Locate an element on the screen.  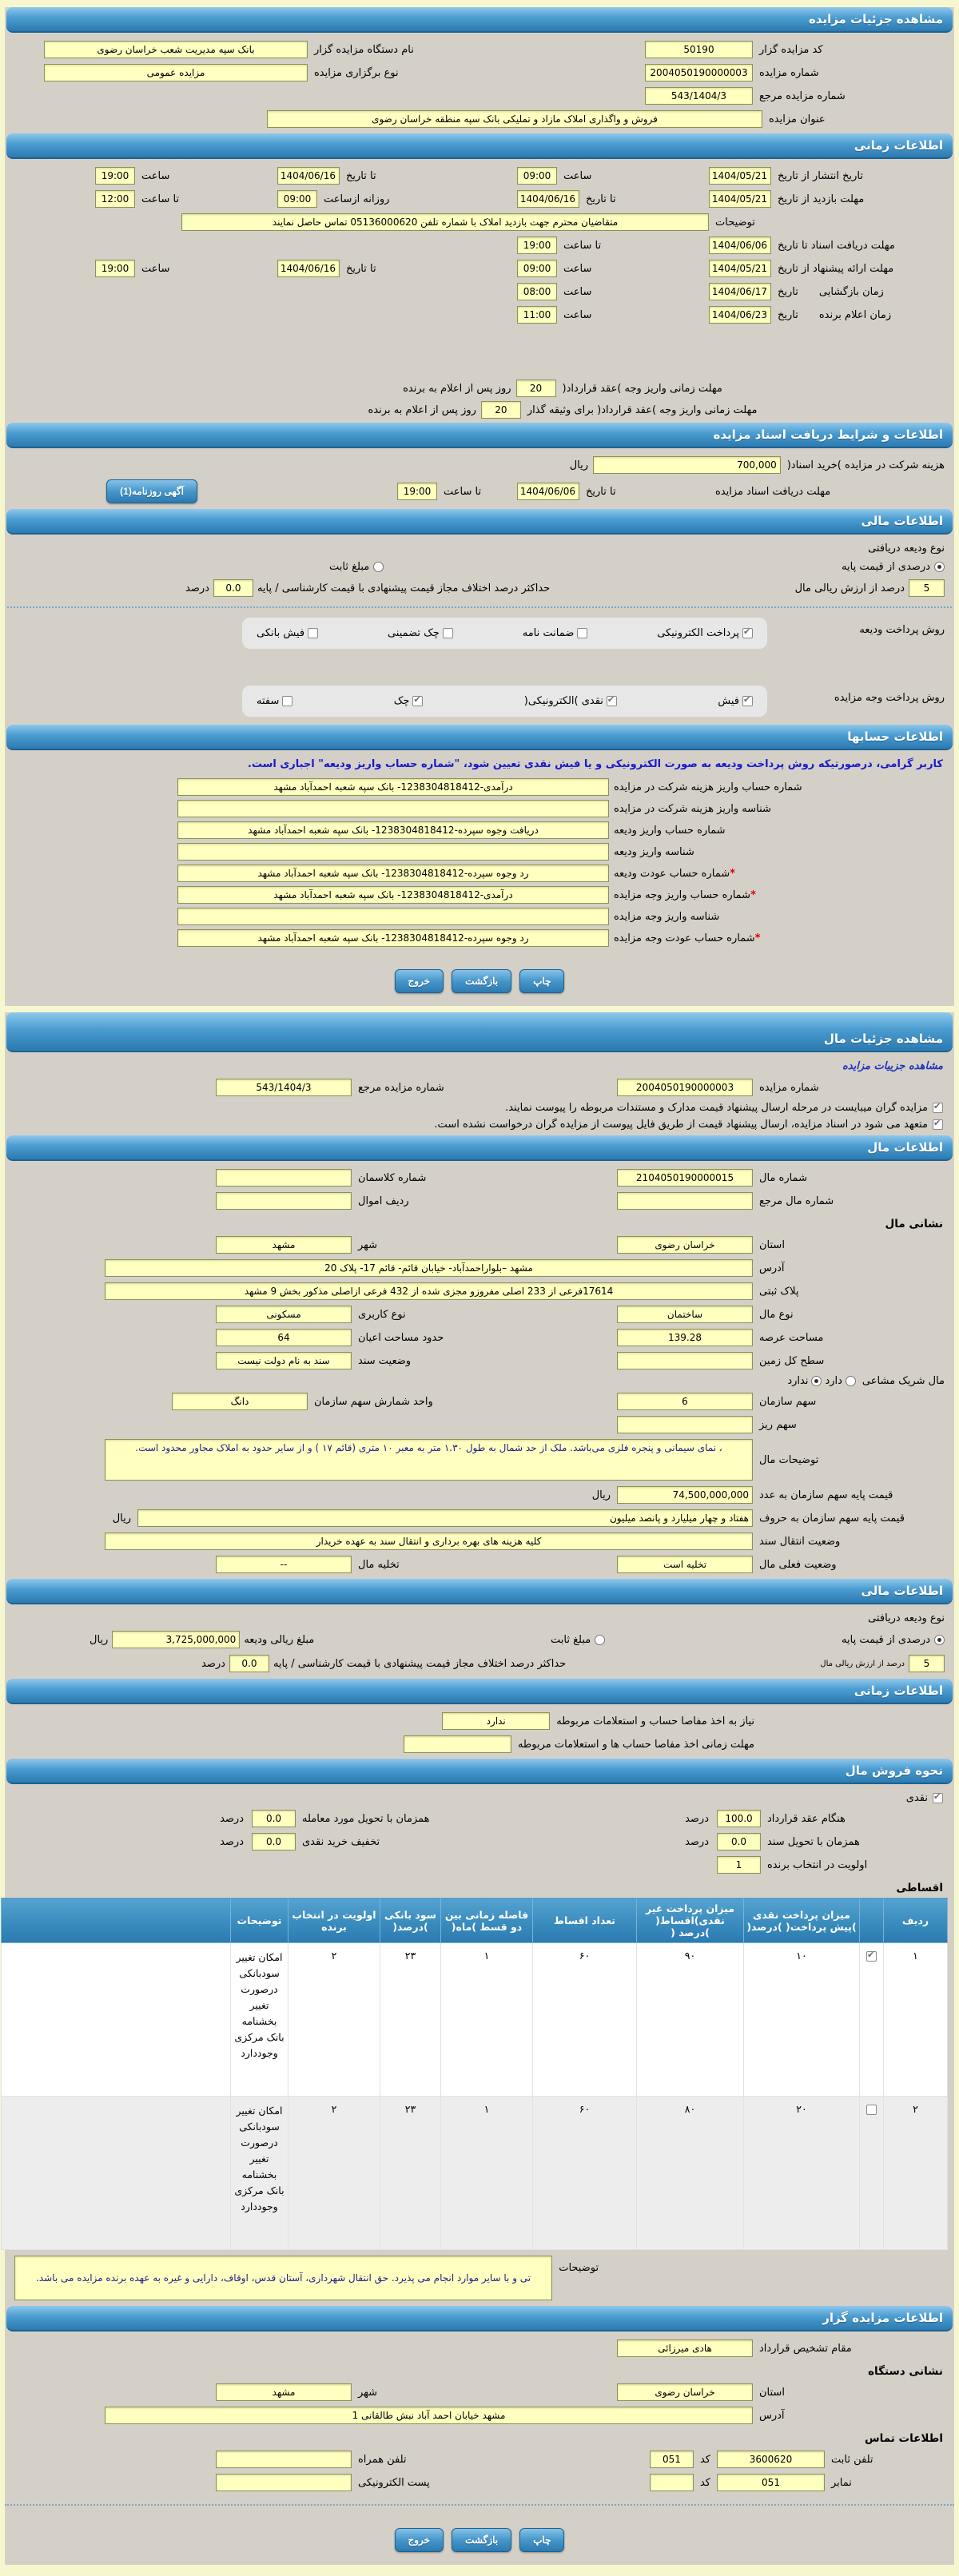
pay-method-bank-slip: فیش بانکی is located at coordinates (288, 633).